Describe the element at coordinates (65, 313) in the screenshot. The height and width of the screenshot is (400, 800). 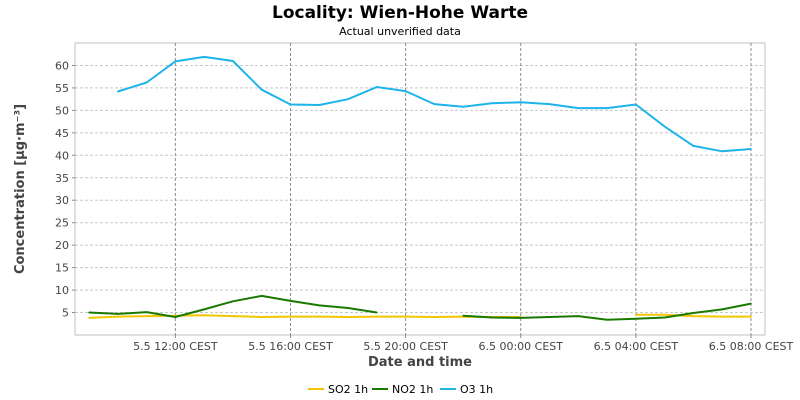
I see `y-tick-label: 5` at that location.